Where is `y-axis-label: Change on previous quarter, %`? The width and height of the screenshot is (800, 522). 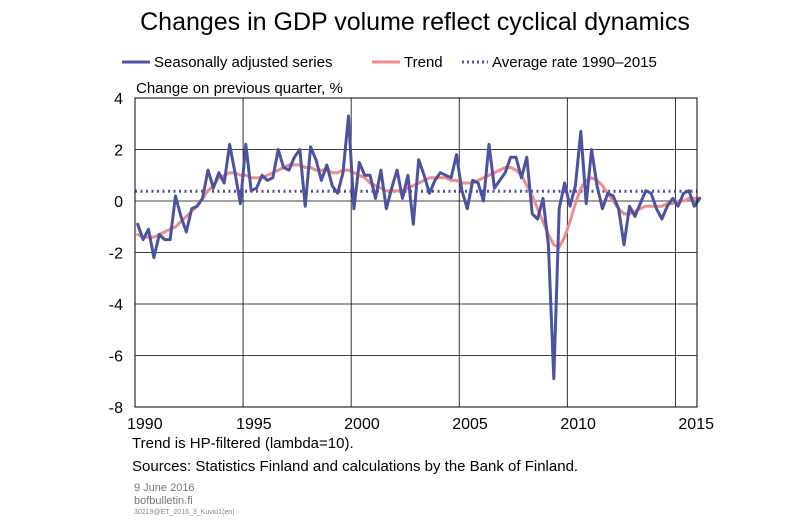
y-axis-label: Change on previous quarter, % is located at coordinates (239, 88).